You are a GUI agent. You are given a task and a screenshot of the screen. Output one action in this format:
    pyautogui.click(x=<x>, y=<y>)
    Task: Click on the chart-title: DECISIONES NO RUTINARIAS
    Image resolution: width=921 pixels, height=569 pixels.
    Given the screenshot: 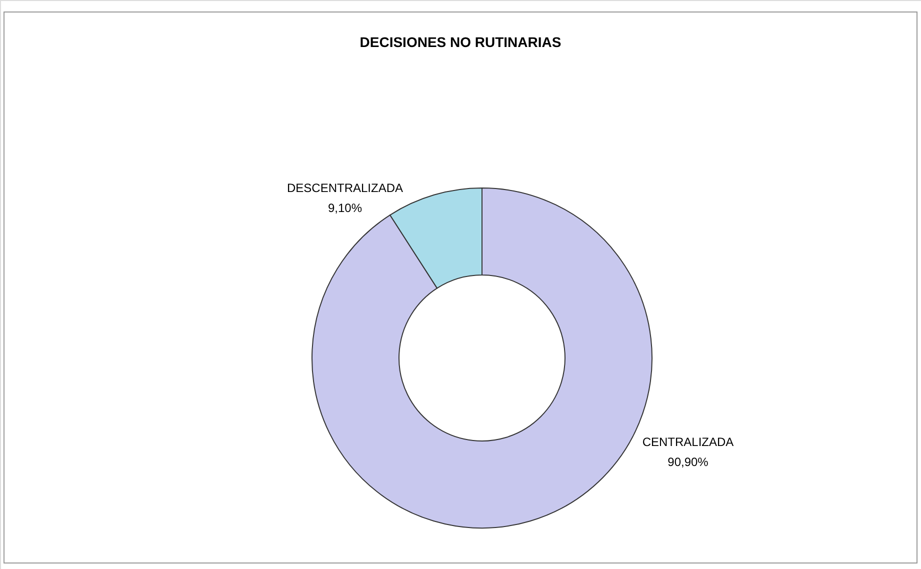 What is the action you would take?
    pyautogui.click(x=461, y=42)
    